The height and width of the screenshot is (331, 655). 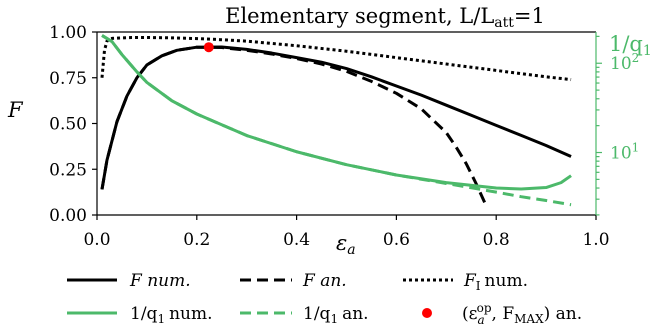 What do you see at coordinates (15, 110) in the screenshot?
I see `y-axis-left-label: F` at bounding box center [15, 110].